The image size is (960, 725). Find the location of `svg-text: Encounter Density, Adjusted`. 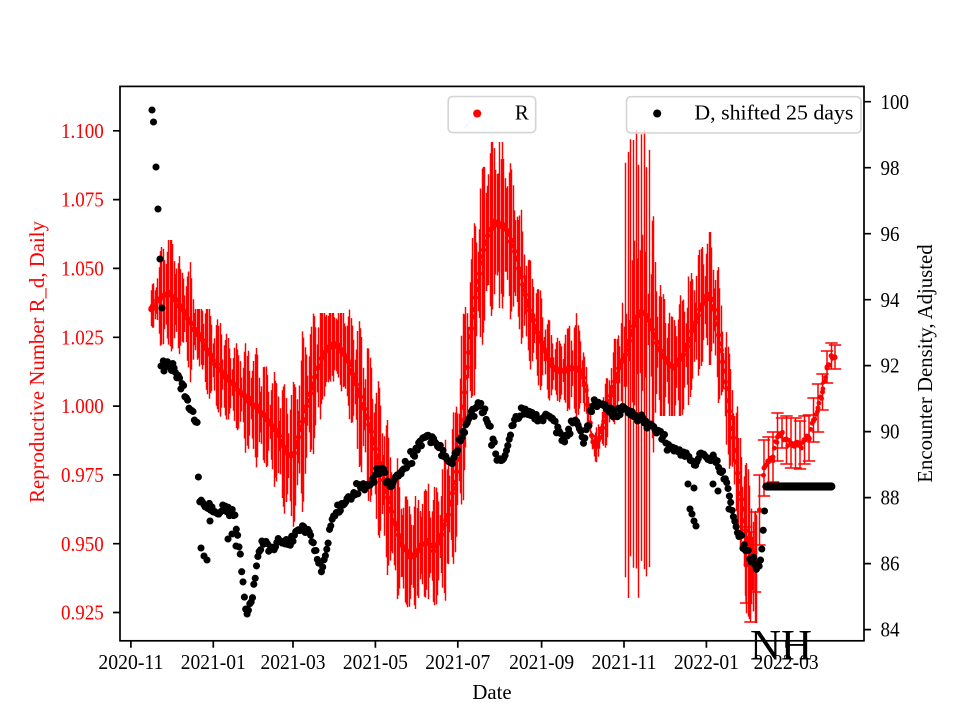

svg-text: Encounter Density, Adjusted is located at coordinates (925, 363).